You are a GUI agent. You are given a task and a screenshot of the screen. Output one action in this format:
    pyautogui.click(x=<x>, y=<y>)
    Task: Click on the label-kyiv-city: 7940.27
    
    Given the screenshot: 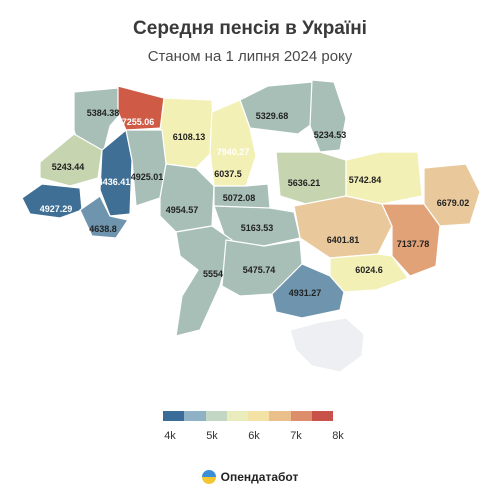 What is the action you would take?
    pyautogui.click(x=233, y=152)
    